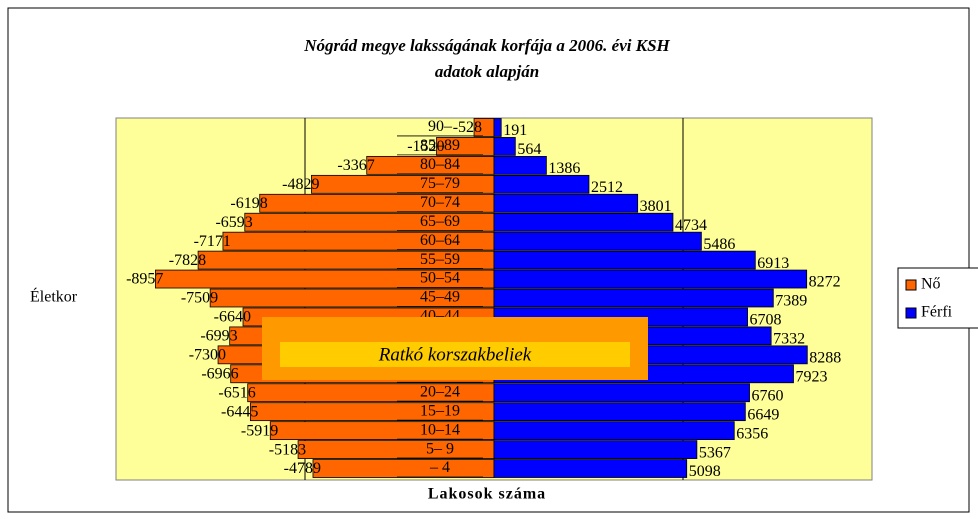 This screenshot has height=519, width=978. What do you see at coordinates (515, 130) in the screenshot?
I see `data-label: 191` at bounding box center [515, 130].